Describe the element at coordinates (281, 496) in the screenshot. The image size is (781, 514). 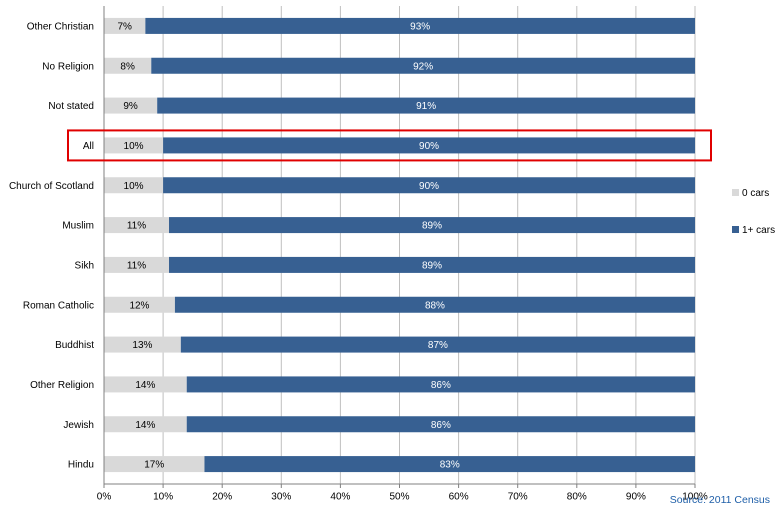
I see `x-tick-label: 30%` at that location.